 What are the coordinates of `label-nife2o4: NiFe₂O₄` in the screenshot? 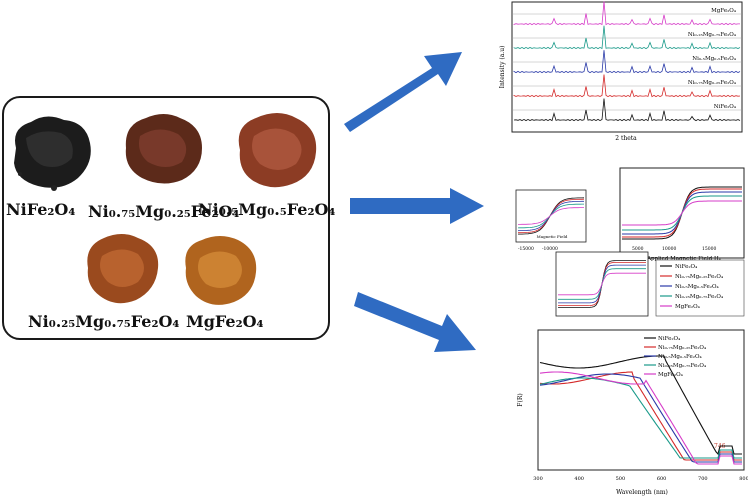 It's located at (41, 209).